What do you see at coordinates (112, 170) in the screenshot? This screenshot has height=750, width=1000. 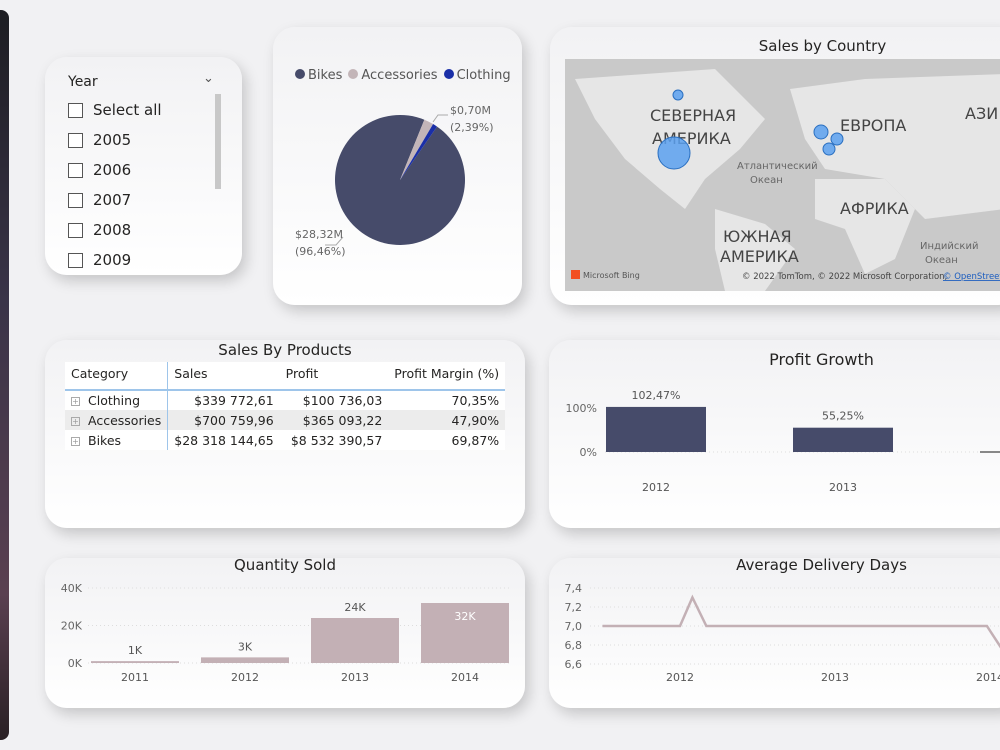 I see `slicer-item-label: 2006` at bounding box center [112, 170].